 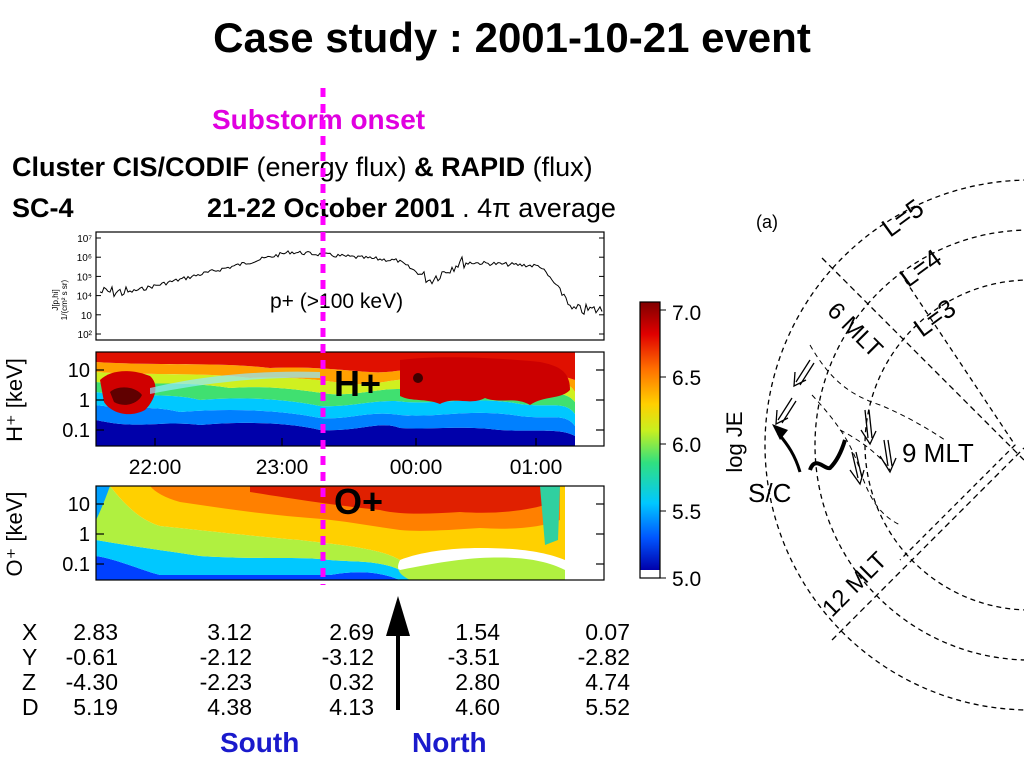 What do you see at coordinates (84, 297) in the screenshot?
I see `flux-ytick-label: 10⁴` at bounding box center [84, 297].